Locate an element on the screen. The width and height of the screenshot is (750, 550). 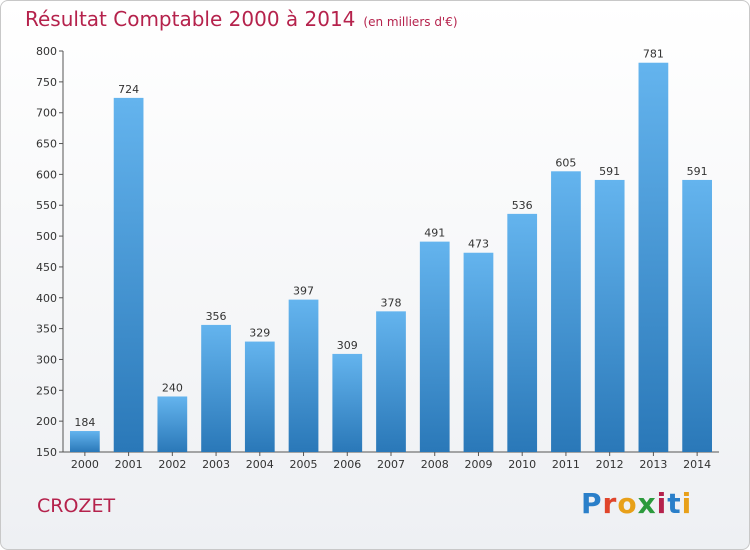
y-tick-label: 750 is located at coordinates (46, 82).